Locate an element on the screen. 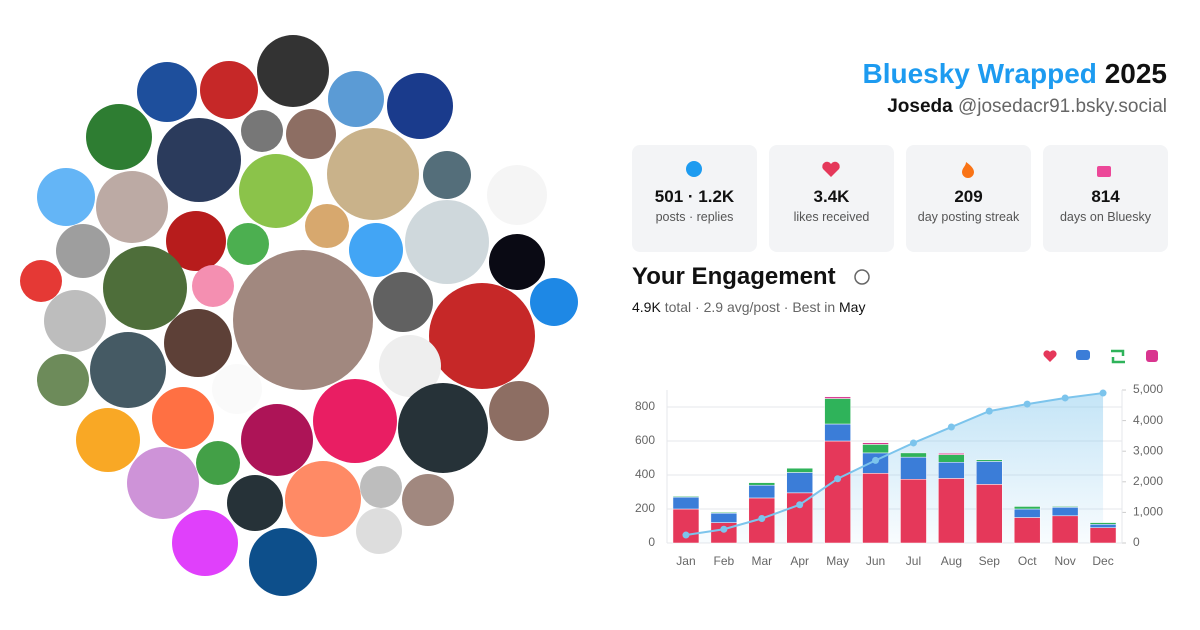 Image resolution: width=1200 pixels, height=630 pixels. title-brand: Bluesky Wrapped is located at coordinates (979, 73).